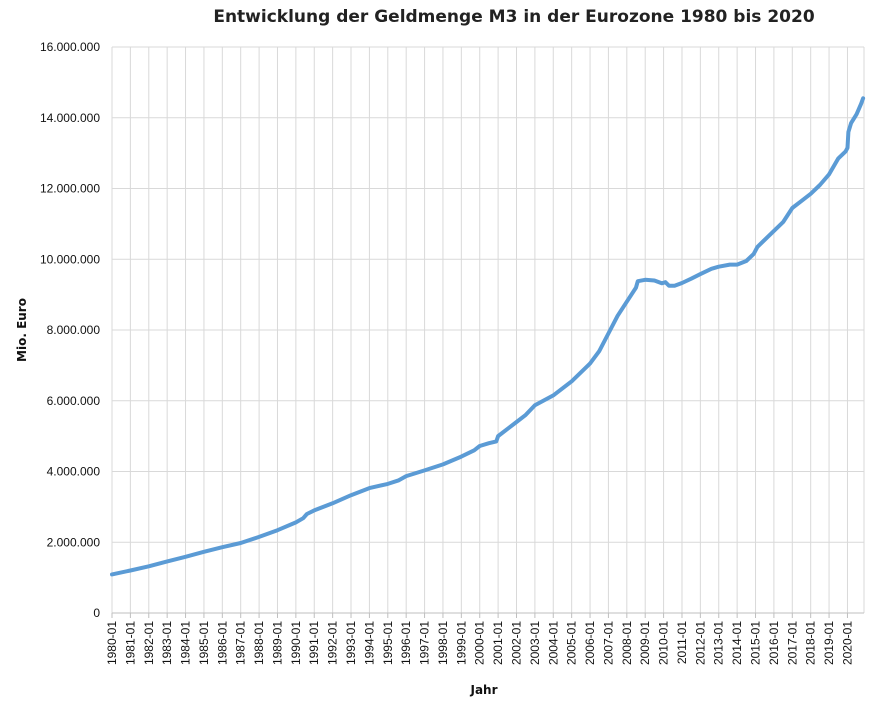 This screenshot has height=702, width=871. Describe the element at coordinates (774, 643) in the screenshot. I see `x-tick-label: 2016-01` at that location.